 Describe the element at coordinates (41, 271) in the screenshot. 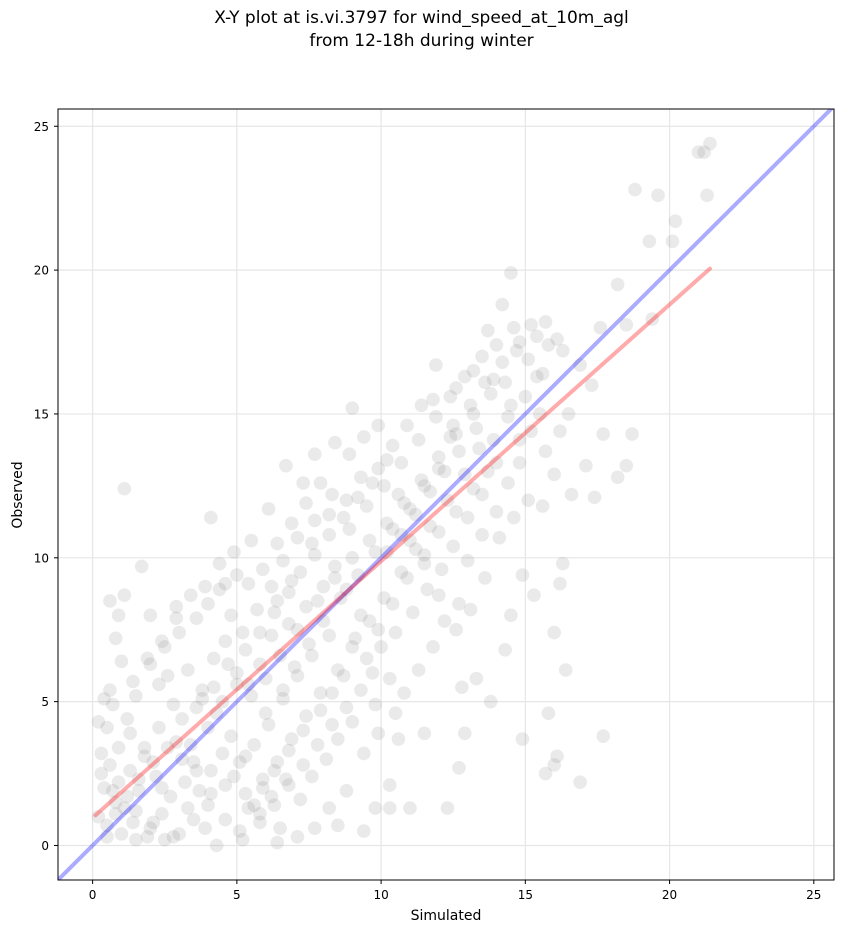

I see `y-tick-label: 20` at that location.